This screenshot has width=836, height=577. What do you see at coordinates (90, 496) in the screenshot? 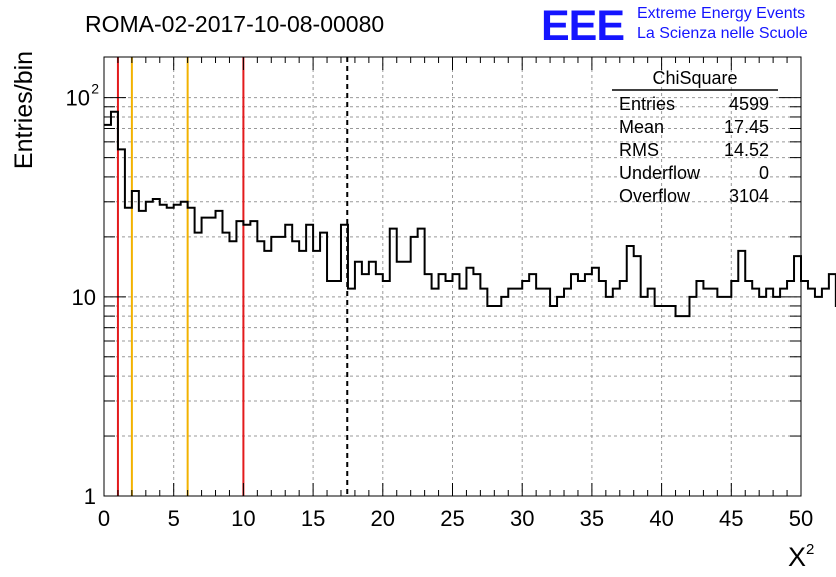
I see `y-tick-label: 1` at bounding box center [90, 496].